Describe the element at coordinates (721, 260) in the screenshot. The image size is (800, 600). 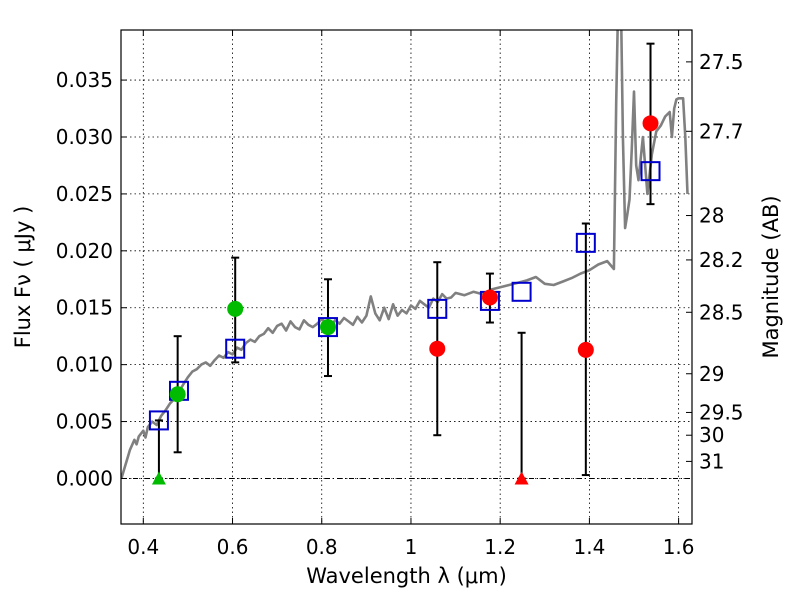
I see `y2-tick-label: 28.2` at that location.